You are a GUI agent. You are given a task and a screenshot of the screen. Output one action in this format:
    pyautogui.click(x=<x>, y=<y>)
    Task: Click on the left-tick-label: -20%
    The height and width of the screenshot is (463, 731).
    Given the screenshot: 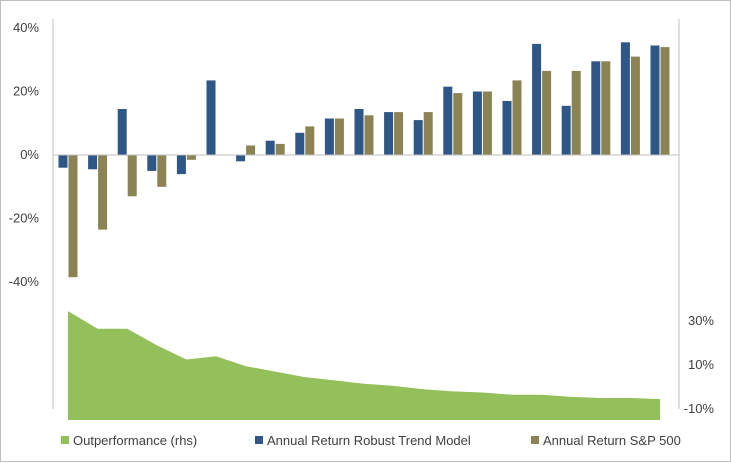 What is the action you would take?
    pyautogui.click(x=24, y=218)
    